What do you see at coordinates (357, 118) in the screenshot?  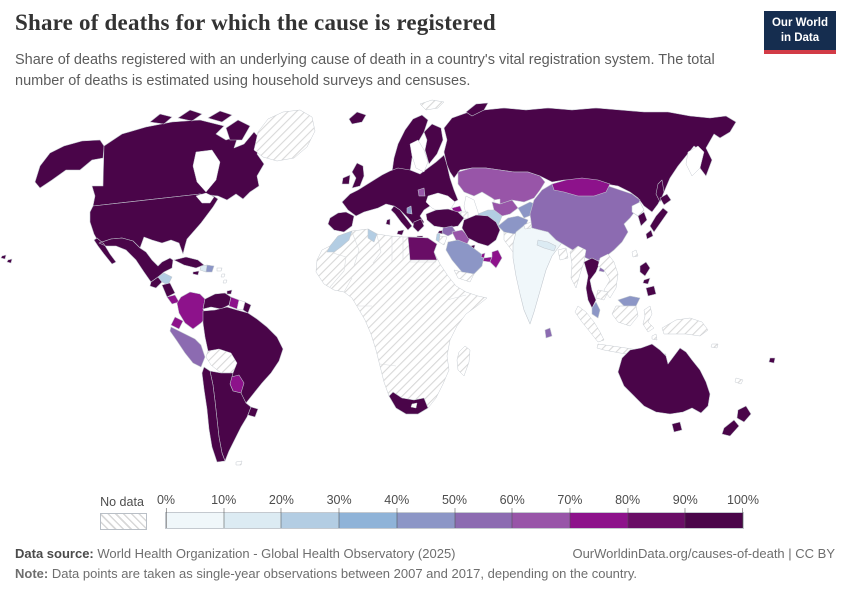 I see `region-iceland` at bounding box center [357, 118].